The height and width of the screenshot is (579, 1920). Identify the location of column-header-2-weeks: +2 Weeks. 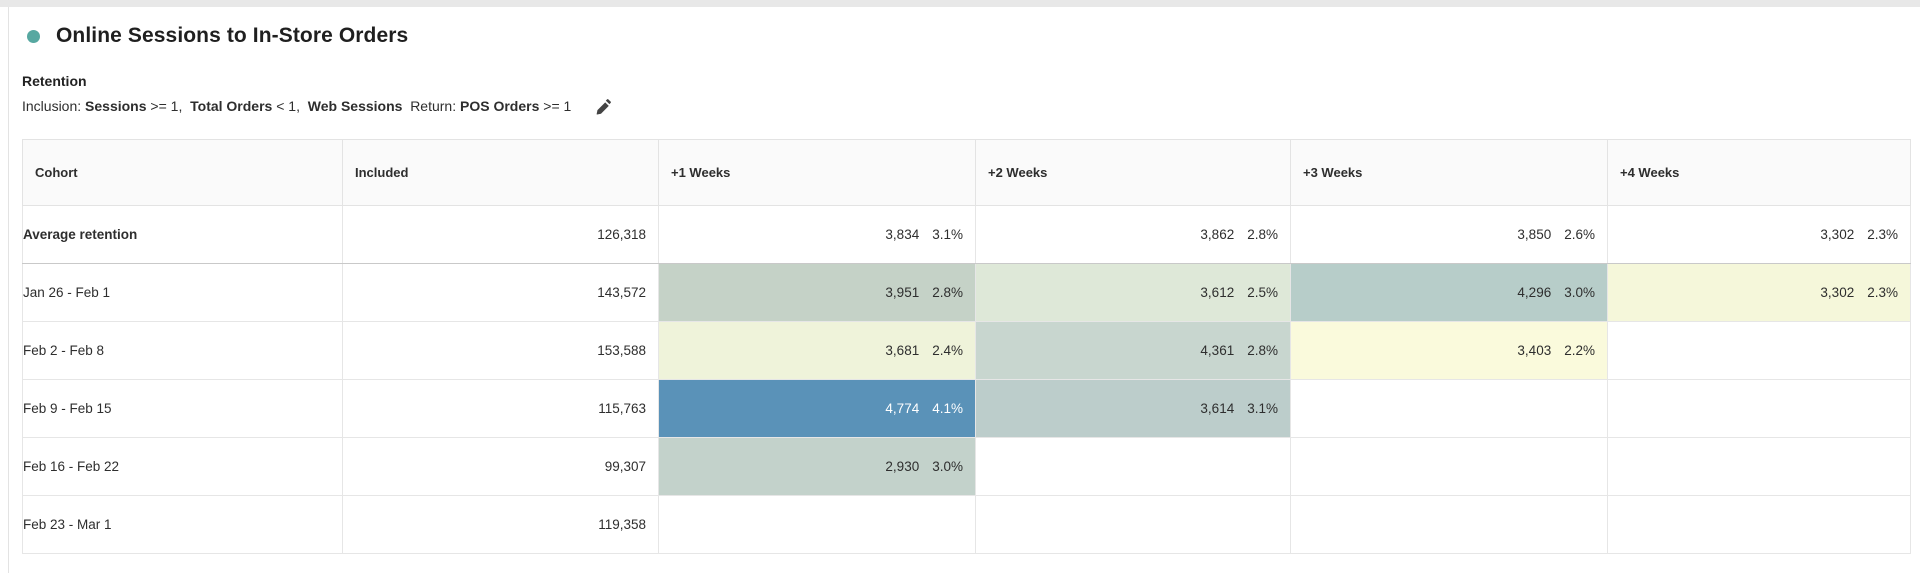
(1133, 172).